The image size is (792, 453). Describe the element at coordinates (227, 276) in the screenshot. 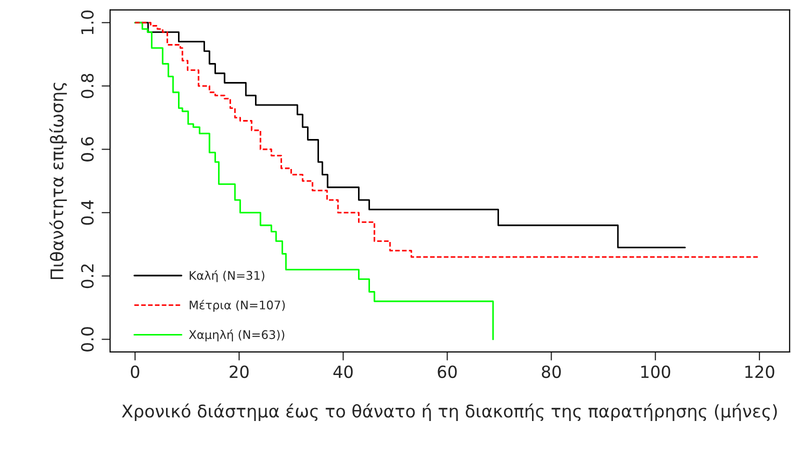

I see `legend-label: Καλή (N=31)` at that location.